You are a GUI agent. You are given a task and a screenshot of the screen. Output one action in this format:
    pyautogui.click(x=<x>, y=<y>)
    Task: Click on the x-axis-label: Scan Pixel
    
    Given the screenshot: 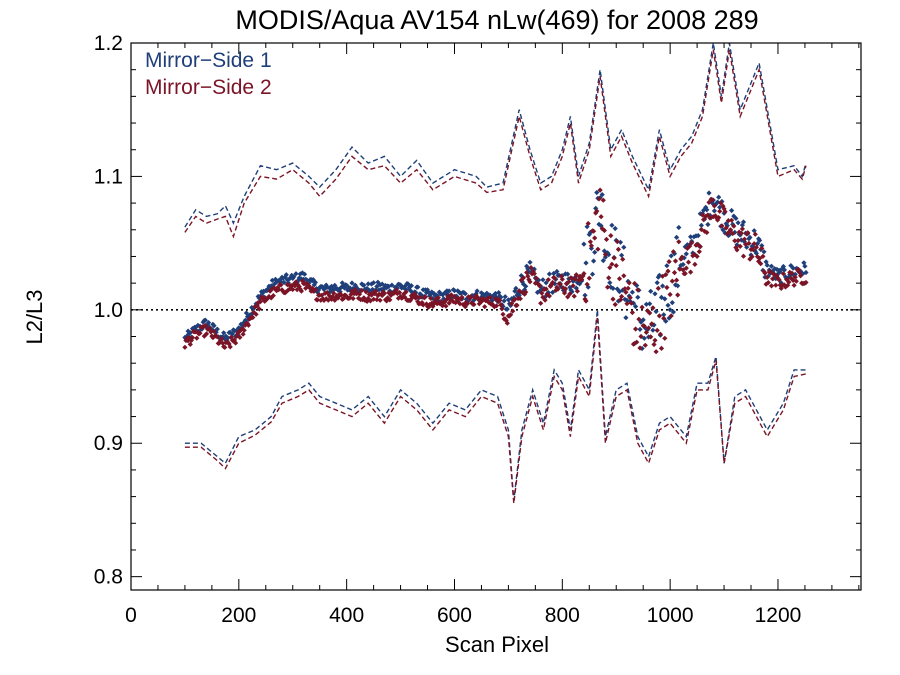 What is the action you would take?
    pyautogui.click(x=497, y=644)
    